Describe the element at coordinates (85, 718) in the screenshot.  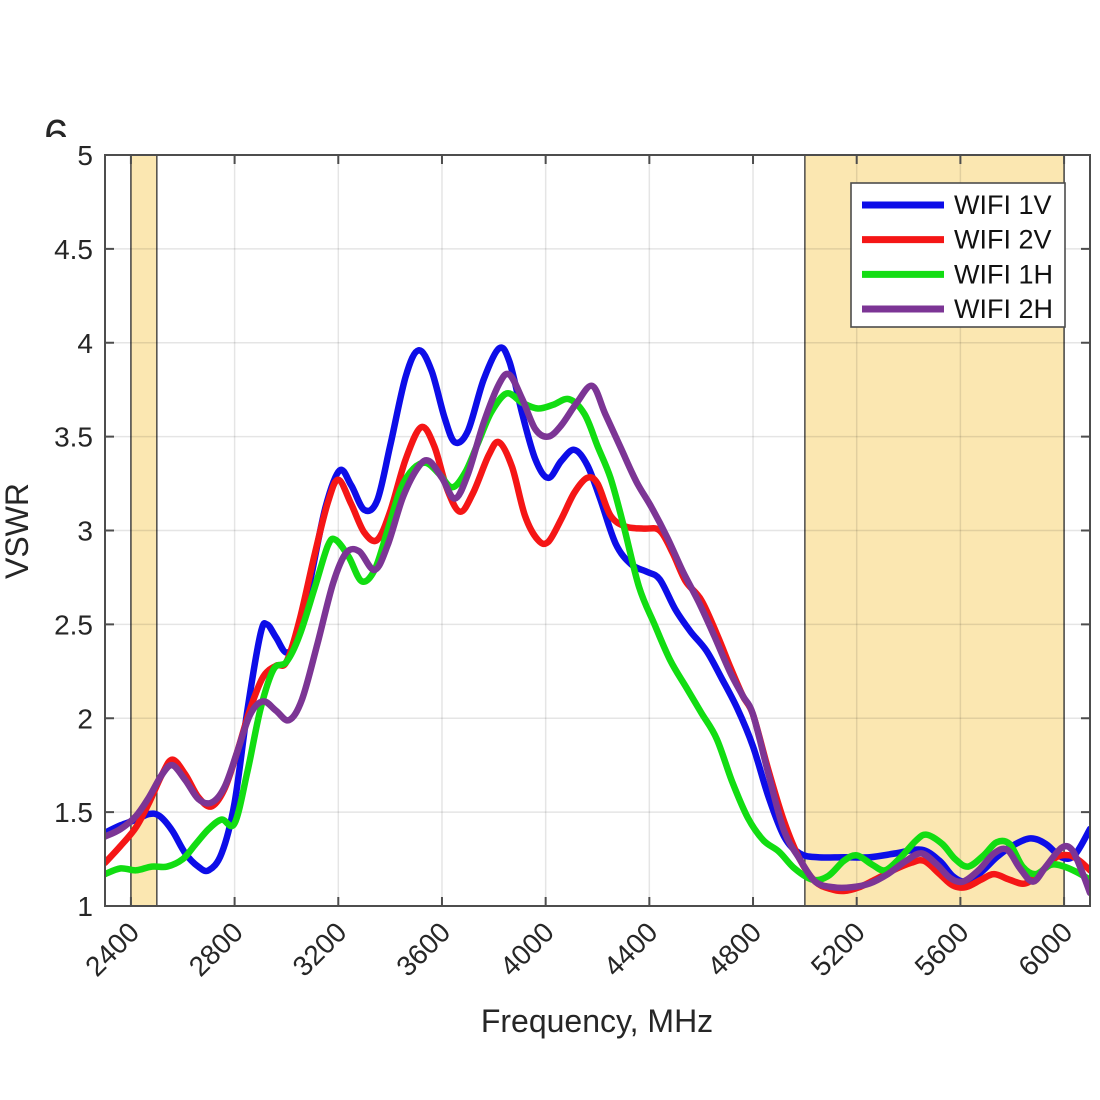
I see `y-tick-label: 2` at that location.